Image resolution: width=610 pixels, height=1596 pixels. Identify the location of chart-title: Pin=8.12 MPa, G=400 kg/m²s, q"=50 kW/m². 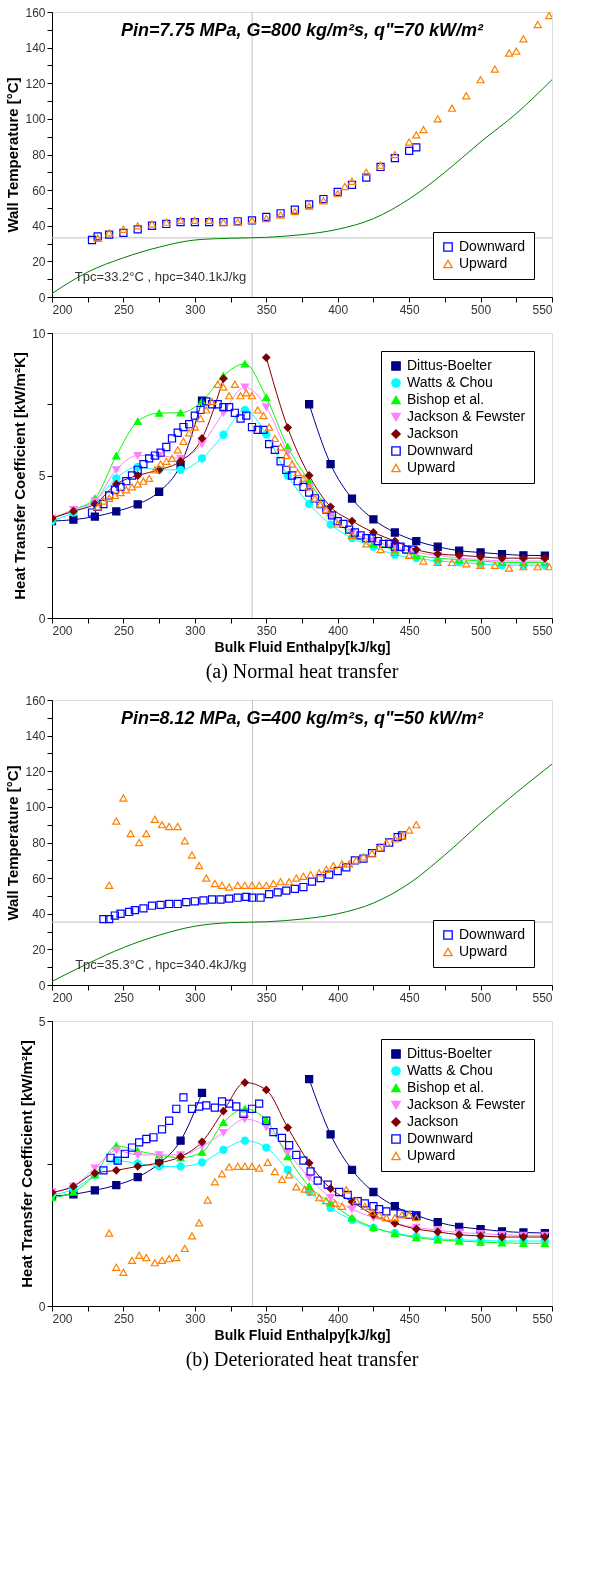
(302, 718).